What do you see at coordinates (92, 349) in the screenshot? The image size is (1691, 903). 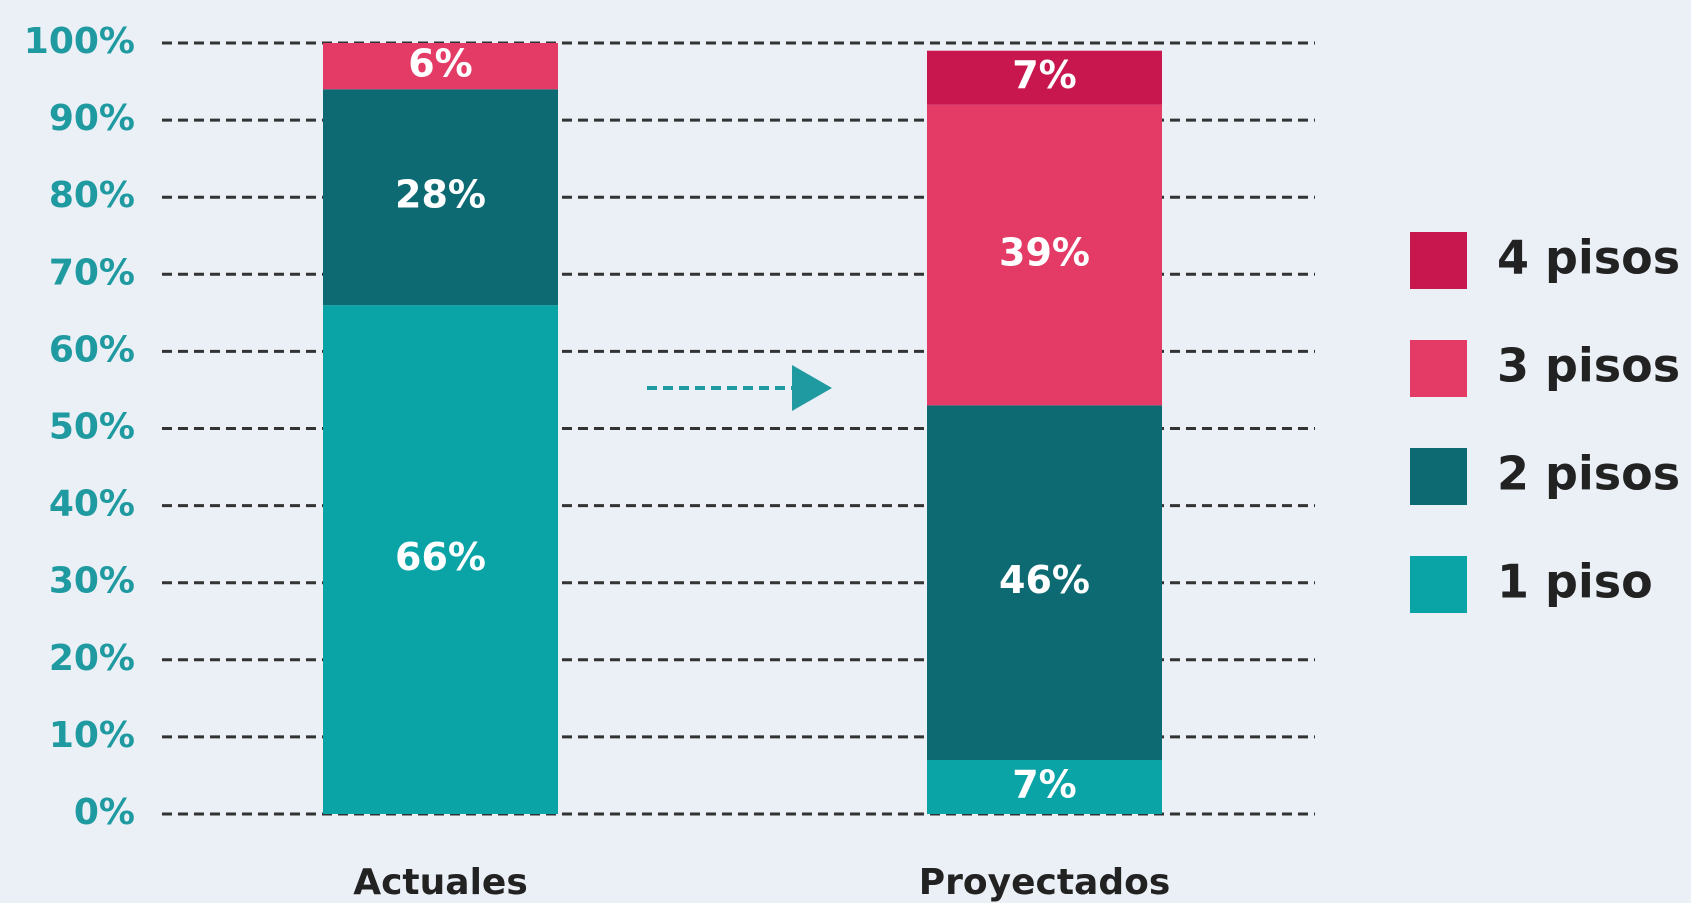 I see `y-tick-label: 60%` at bounding box center [92, 349].